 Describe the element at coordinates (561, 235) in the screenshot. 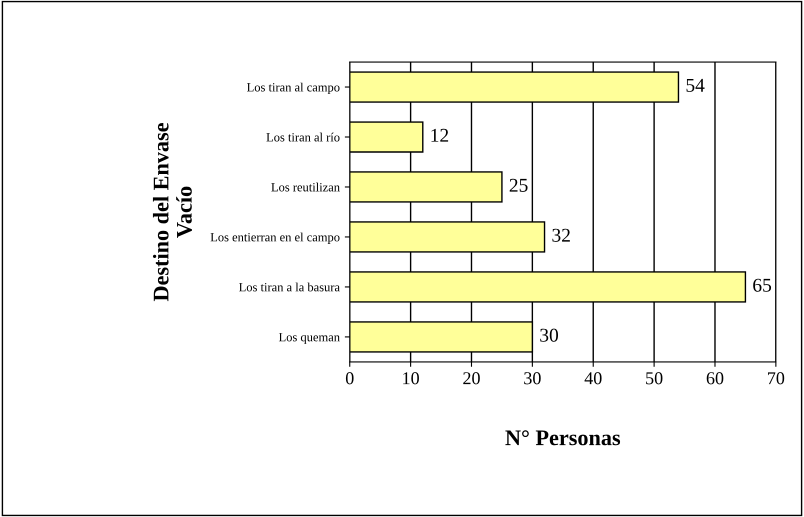

I see `data-label: 32` at that location.